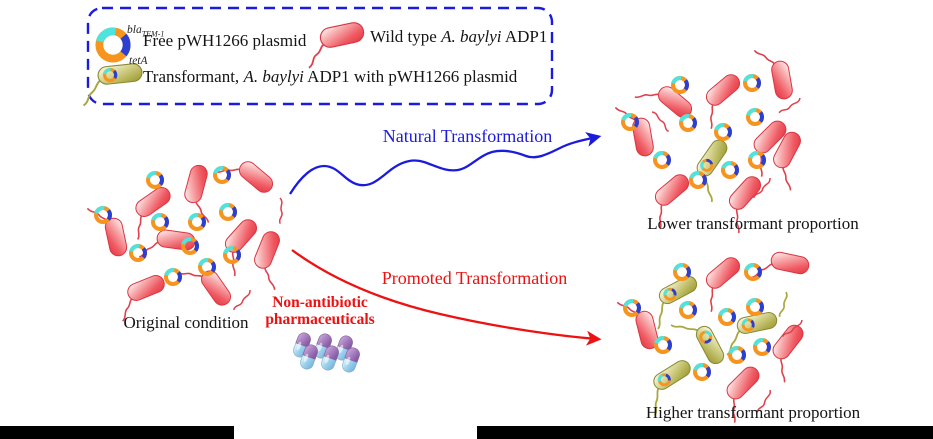 The height and width of the screenshot is (439, 933). I want to click on transformant-bacterium-icon, so click(751, 333).